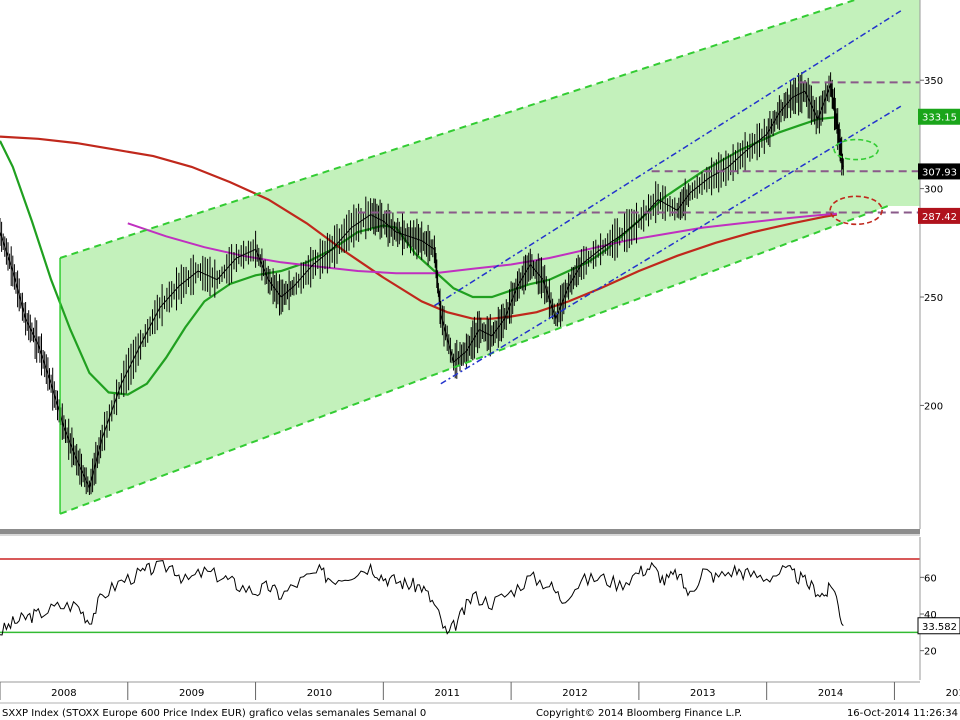 The height and width of the screenshot is (720, 960). I want to click on time-tick-label: 2010, so click(319, 693).